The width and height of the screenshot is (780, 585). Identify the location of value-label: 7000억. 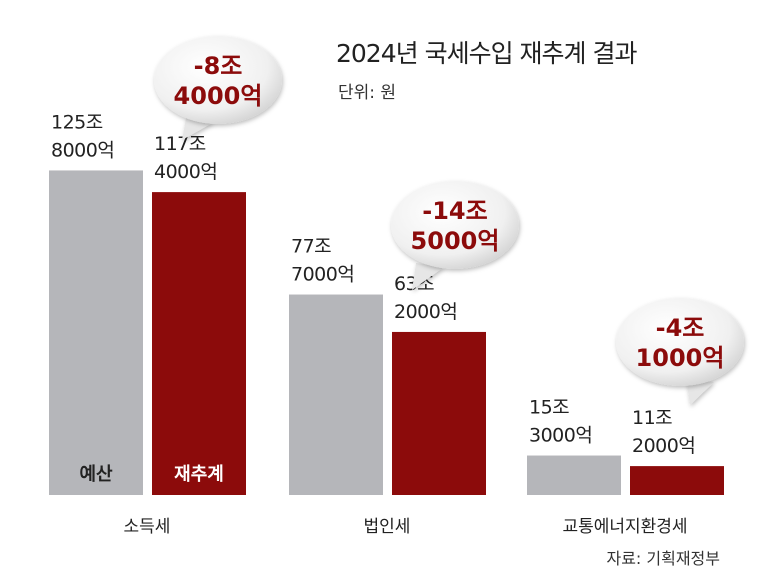
(322, 275).